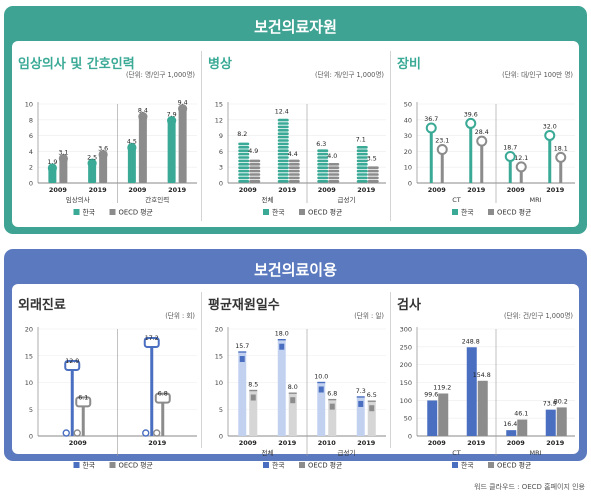 The height and width of the screenshot is (497, 591). What do you see at coordinates (146, 433) in the screenshot?
I see `korea-bar-base` at bounding box center [146, 433].